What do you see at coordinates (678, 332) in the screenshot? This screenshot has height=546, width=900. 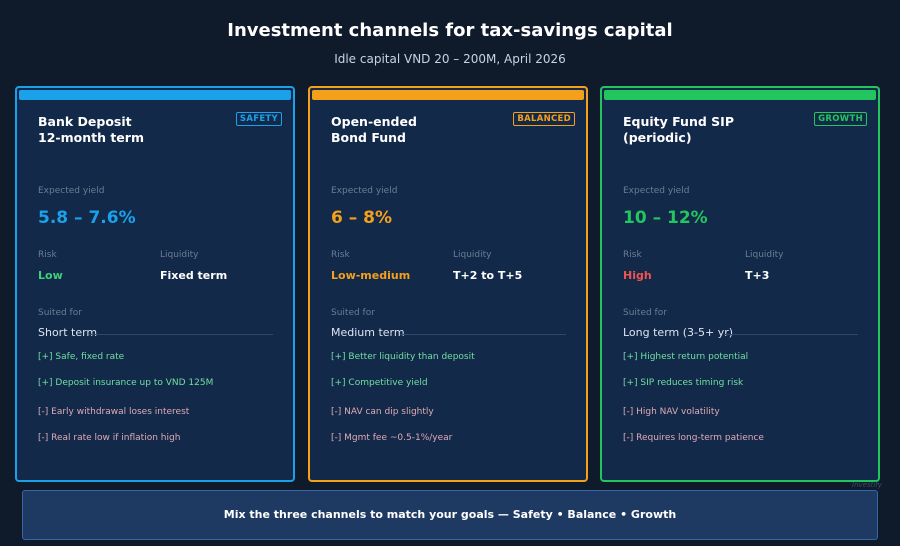 I see `suited-term: Long term (3-5+ yr)` at bounding box center [678, 332].